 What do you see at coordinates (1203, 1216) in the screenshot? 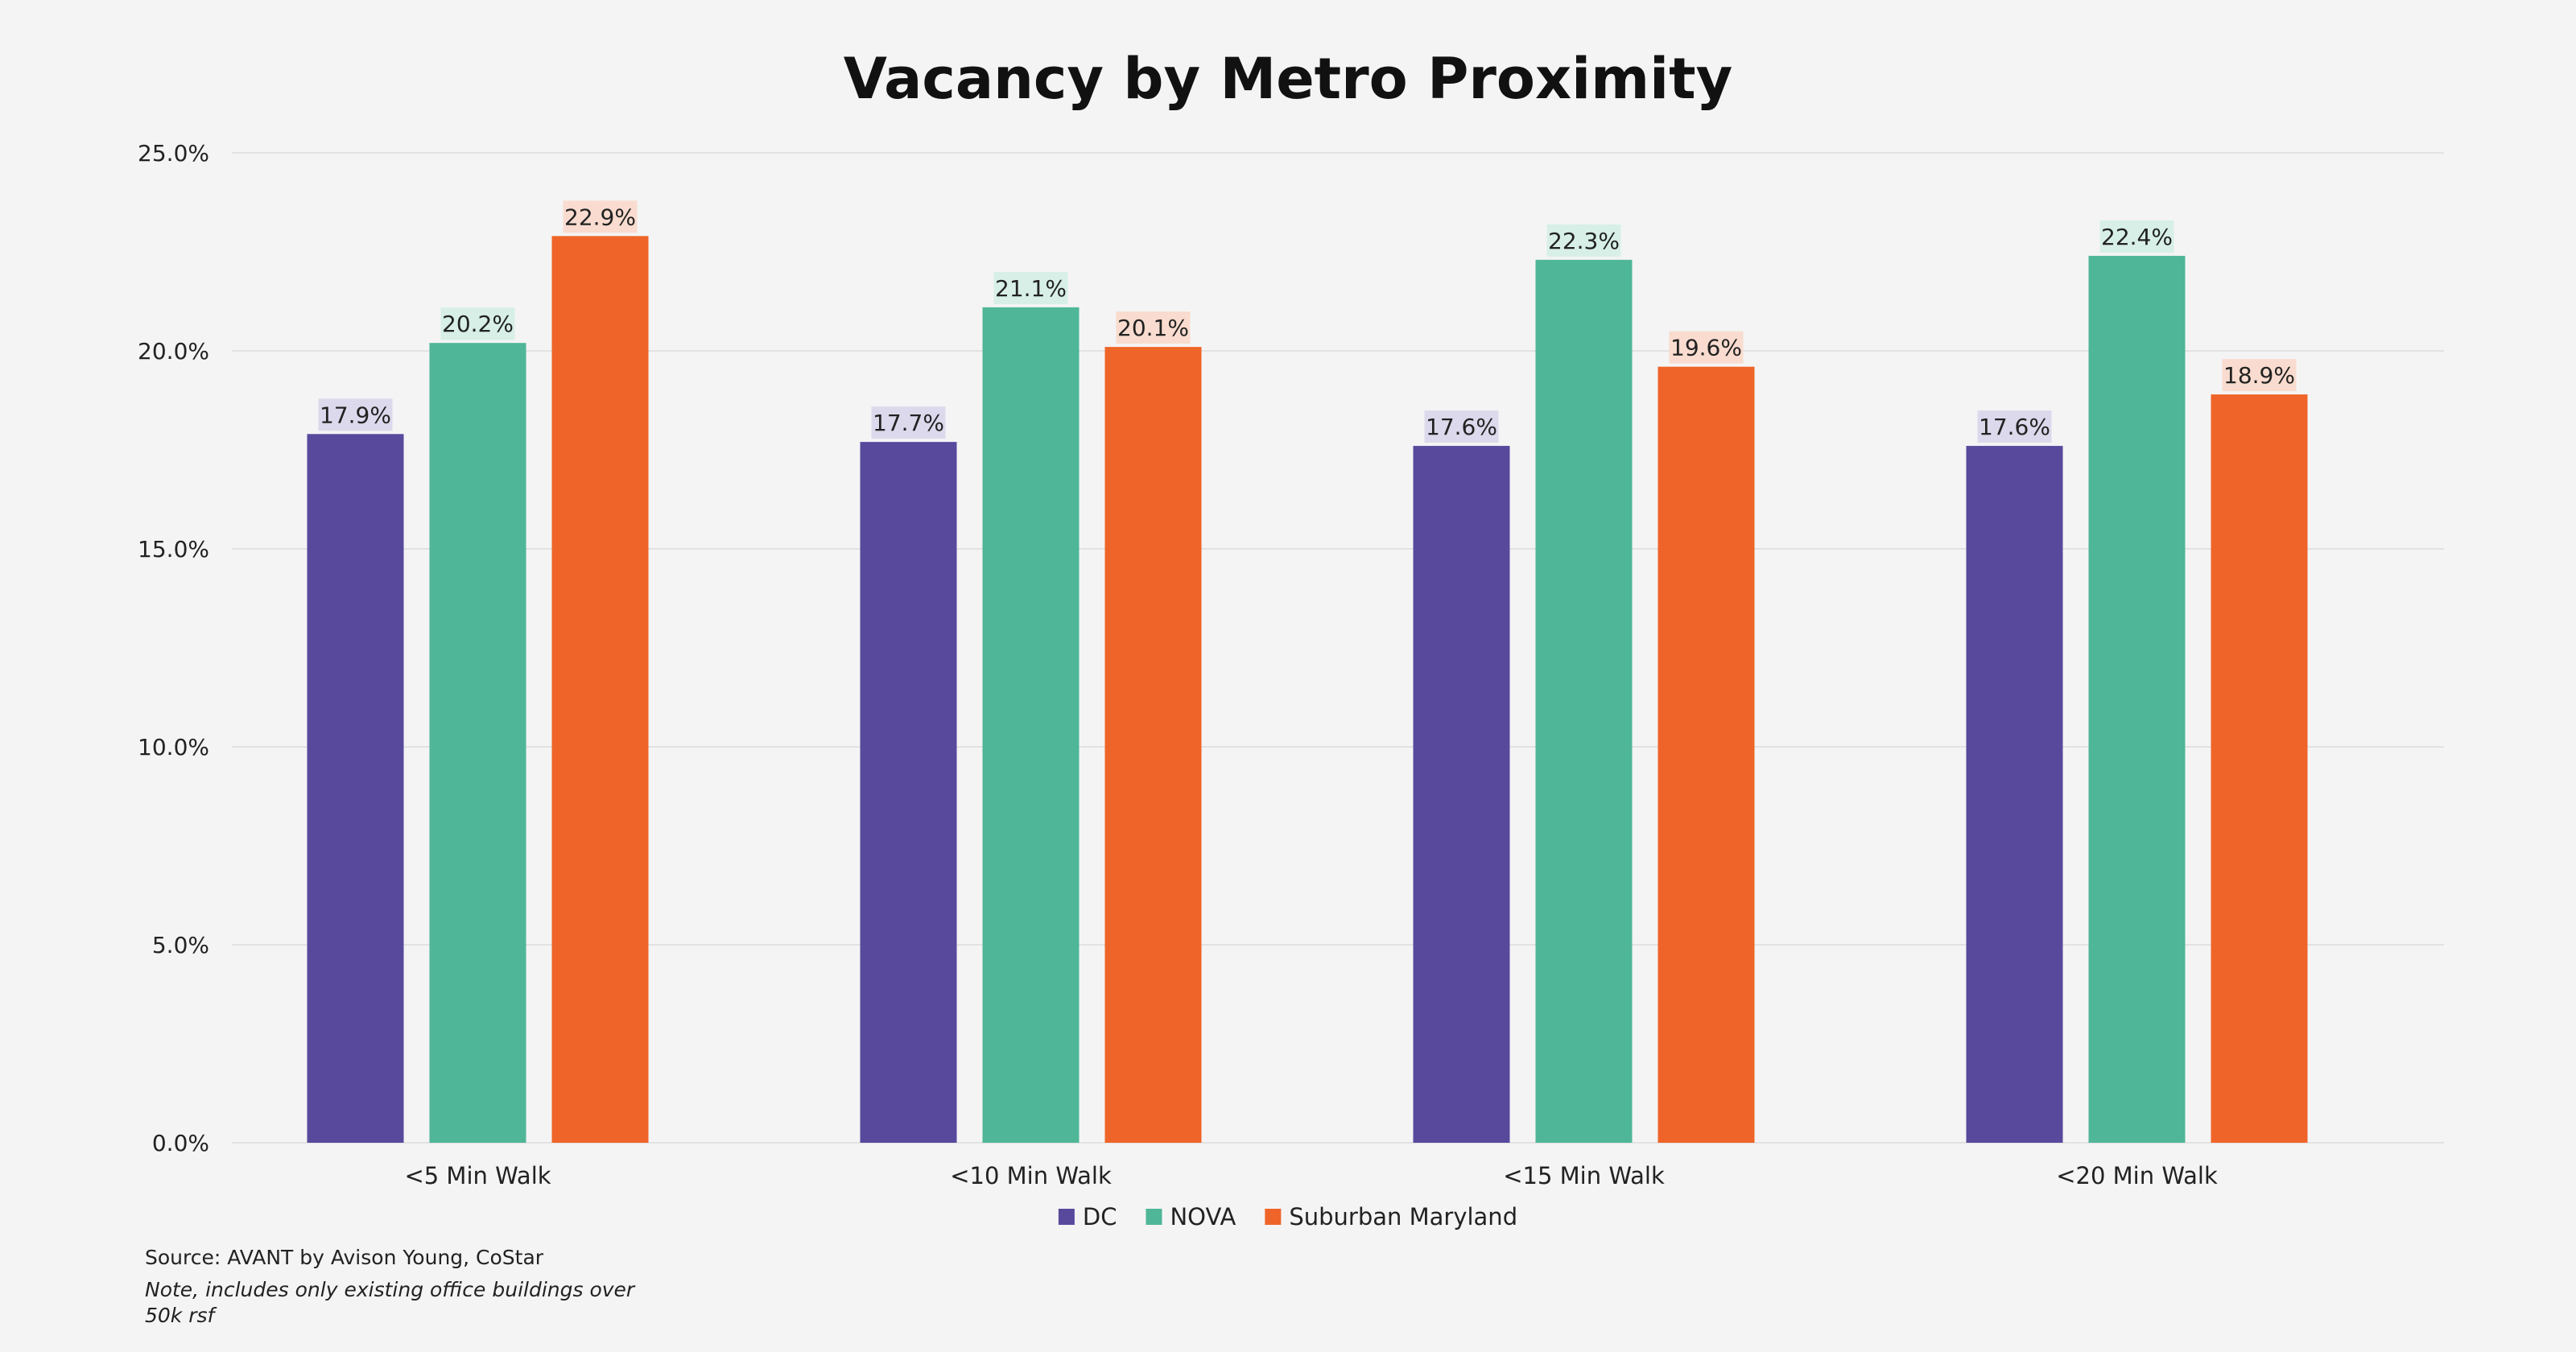
I see `legend-label: NOVA` at bounding box center [1203, 1216].